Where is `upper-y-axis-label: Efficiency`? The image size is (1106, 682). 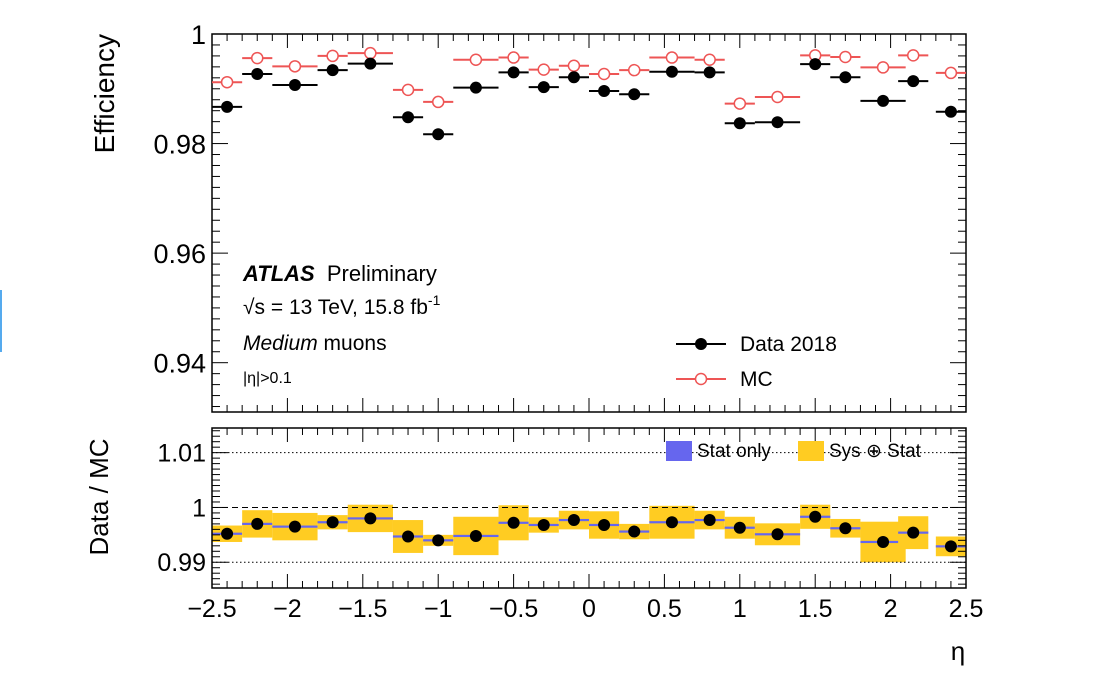 upper-y-axis-label: Efficiency is located at coordinates (104, 93).